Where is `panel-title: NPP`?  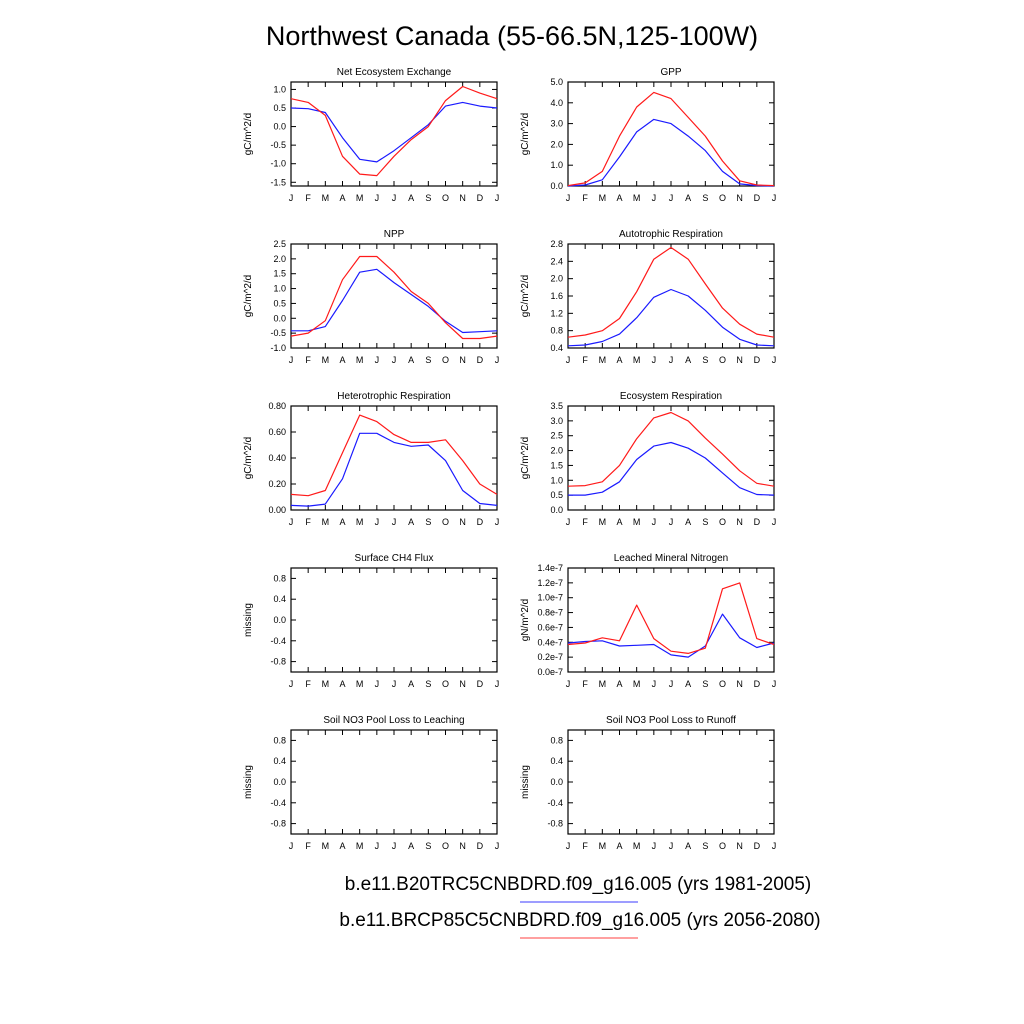
panel-title: NPP is located at coordinates (394, 234).